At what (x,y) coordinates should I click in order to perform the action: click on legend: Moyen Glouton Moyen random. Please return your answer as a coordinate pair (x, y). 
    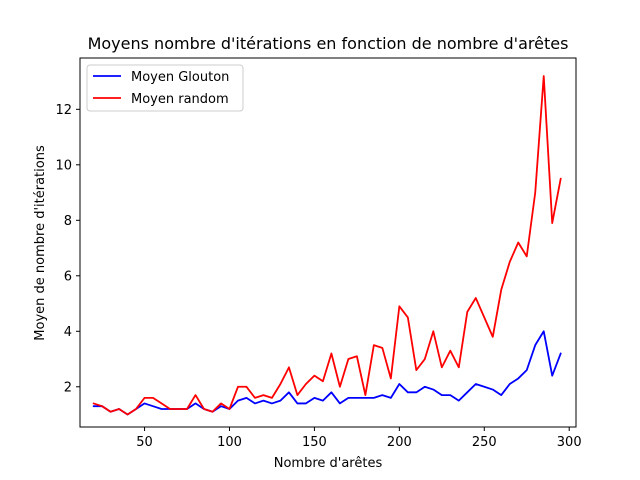
    Looking at the image, I should click on (165, 88).